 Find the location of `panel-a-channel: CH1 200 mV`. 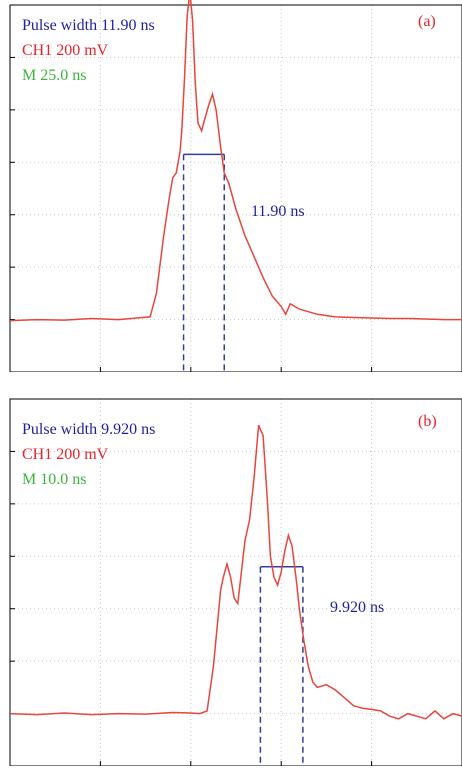

panel-a-channel: CH1 200 mV is located at coordinates (65, 50).